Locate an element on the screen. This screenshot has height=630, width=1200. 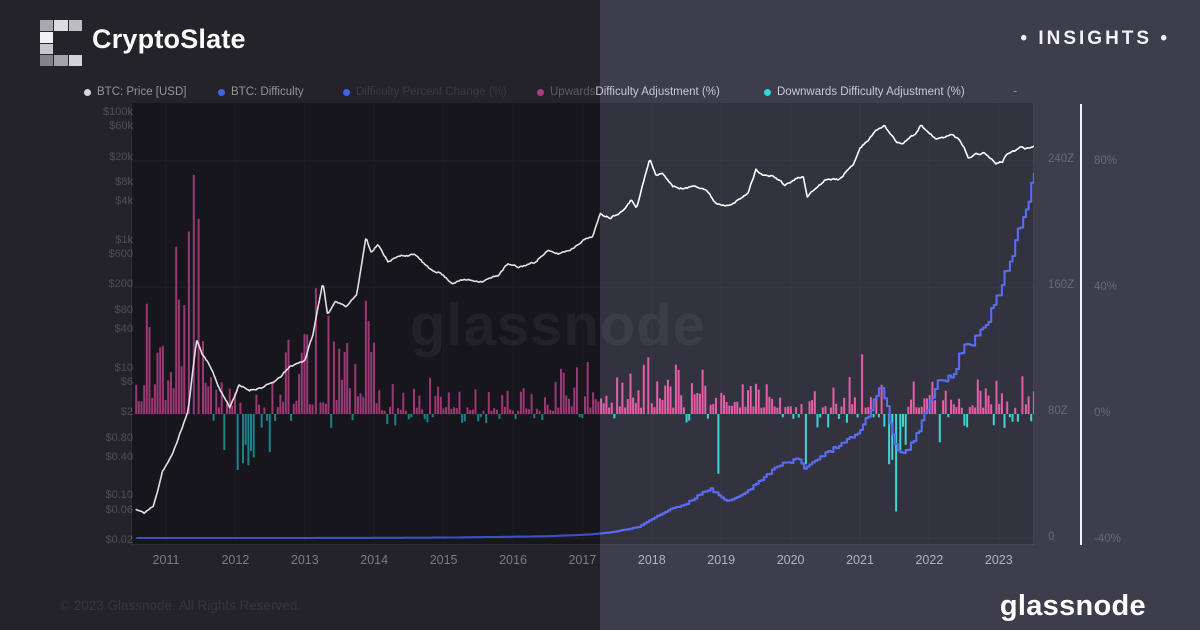
axis-divider-line is located at coordinates (1081, 324).